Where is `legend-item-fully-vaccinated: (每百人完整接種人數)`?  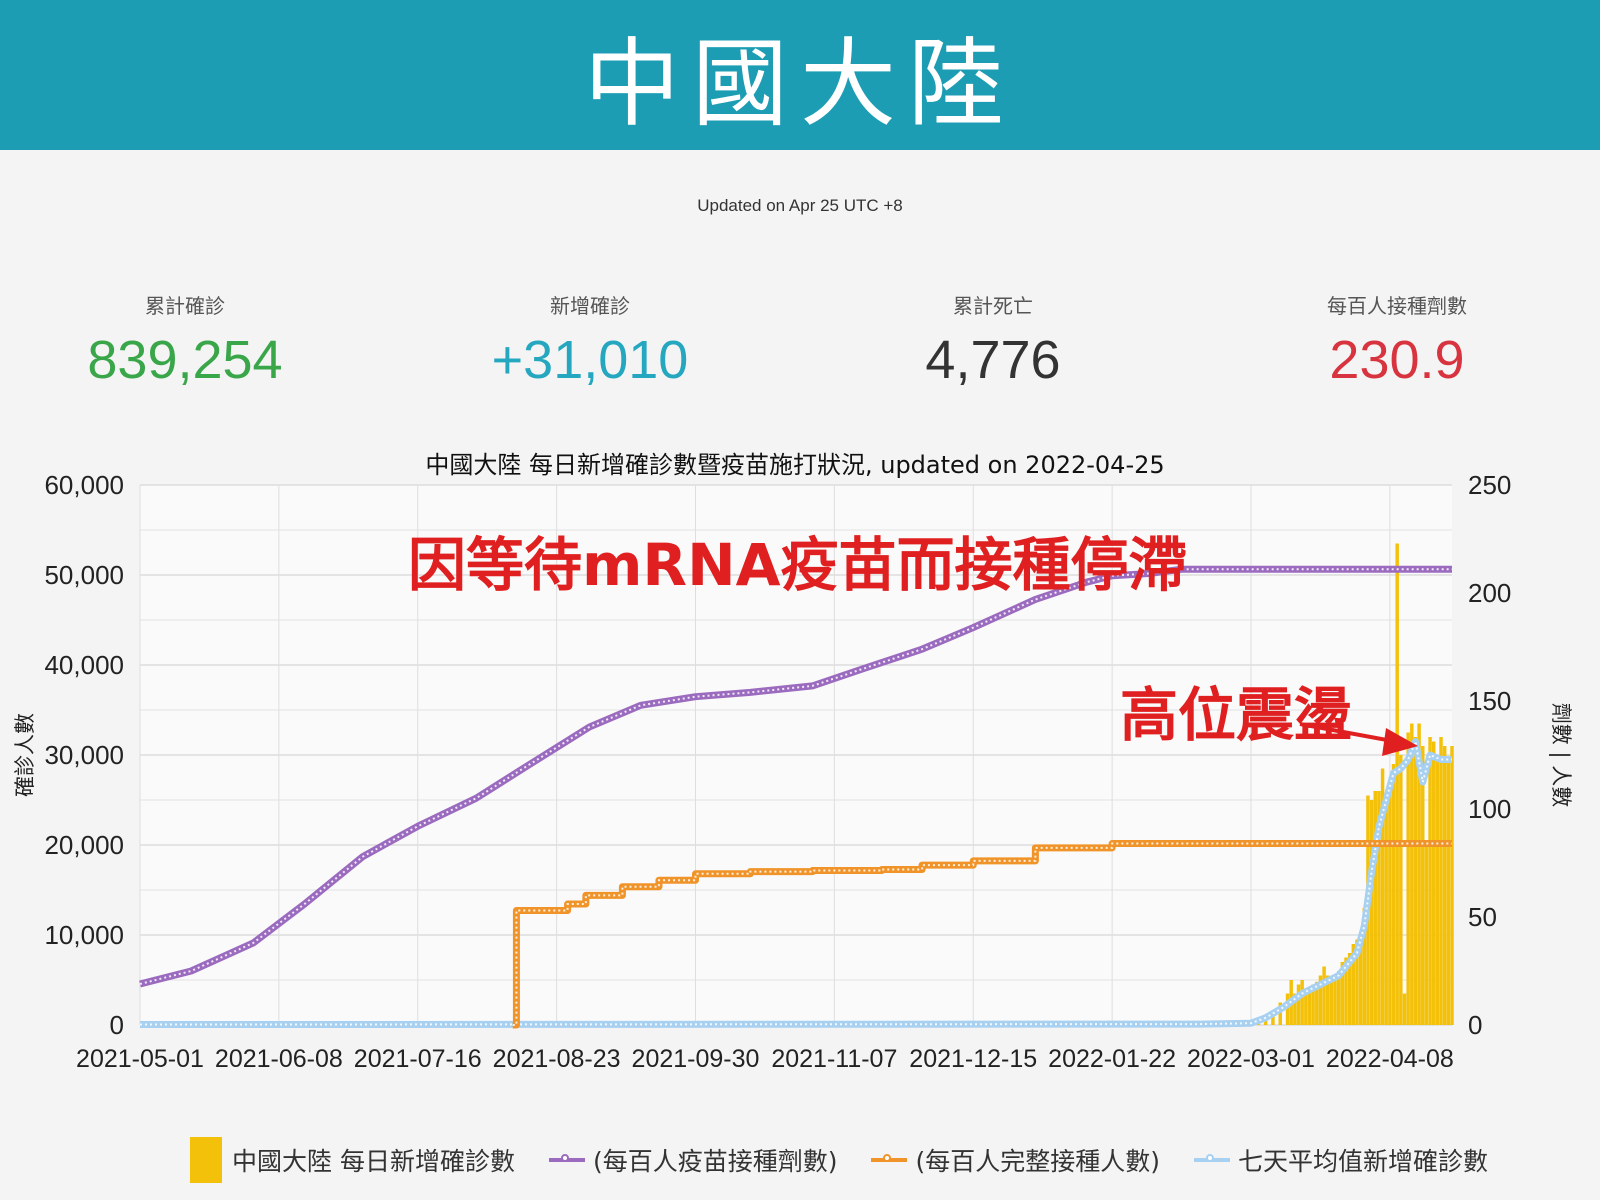 legend-item-fully-vaccinated: (每百人完整接種人數) is located at coordinates (1015, 1160).